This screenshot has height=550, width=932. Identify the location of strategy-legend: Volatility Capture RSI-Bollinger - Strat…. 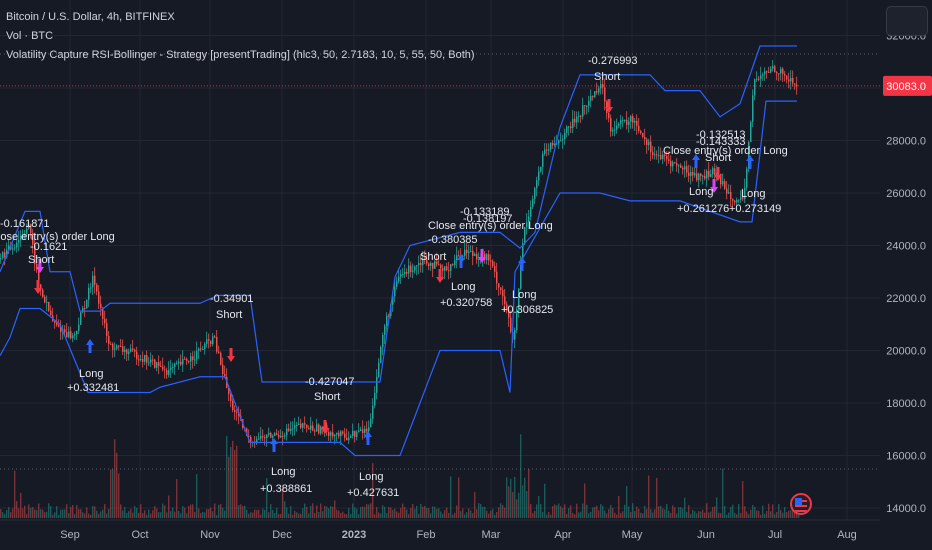
(240, 55).